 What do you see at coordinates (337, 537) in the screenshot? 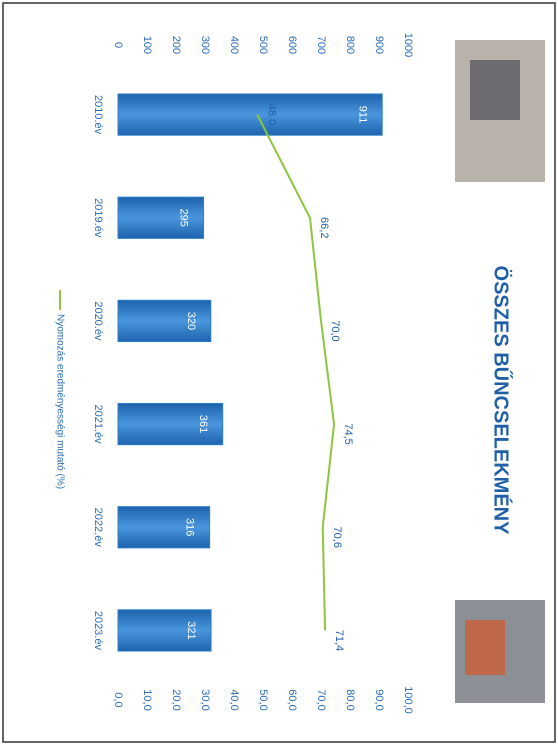
I see `line-value-label: 70,6` at bounding box center [337, 537].